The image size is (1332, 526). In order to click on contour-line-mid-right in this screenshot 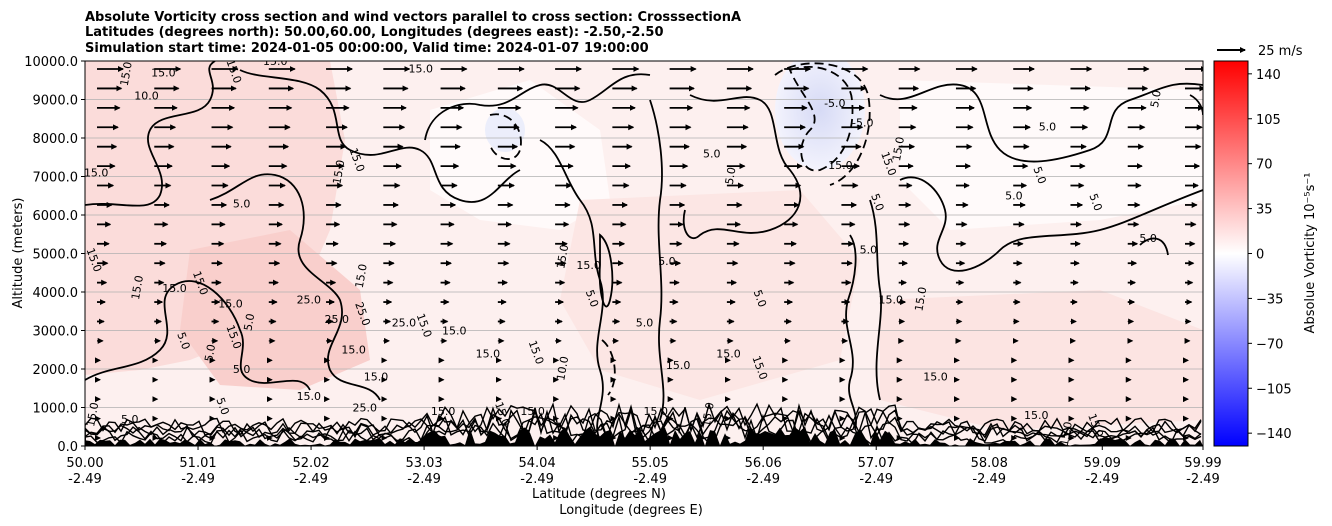, I will do `click(742, 167)`.